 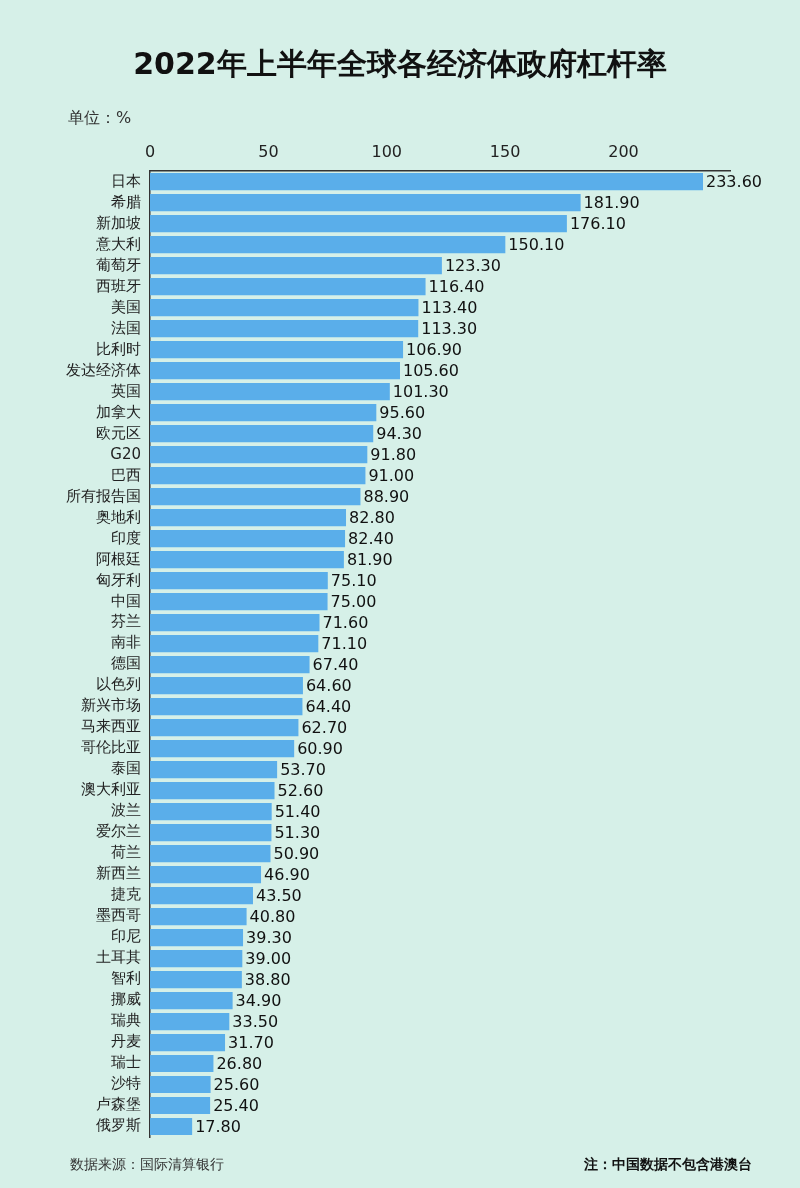 What do you see at coordinates (328, 685) in the screenshot?
I see `data-label: 64.60` at bounding box center [328, 685].